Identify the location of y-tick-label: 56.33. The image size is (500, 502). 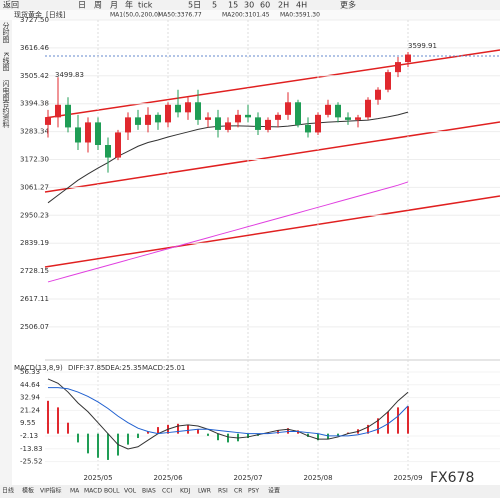
(30, 372).